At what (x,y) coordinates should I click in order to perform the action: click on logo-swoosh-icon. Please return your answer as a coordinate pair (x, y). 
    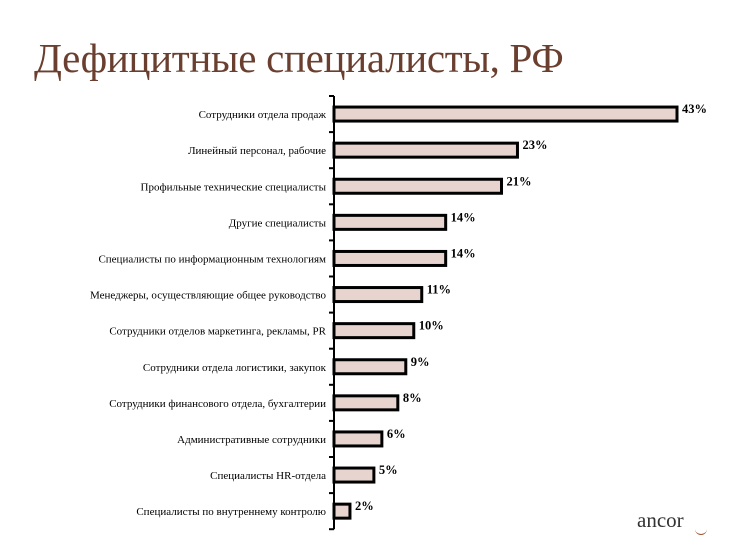
    Looking at the image, I should click on (701, 531).